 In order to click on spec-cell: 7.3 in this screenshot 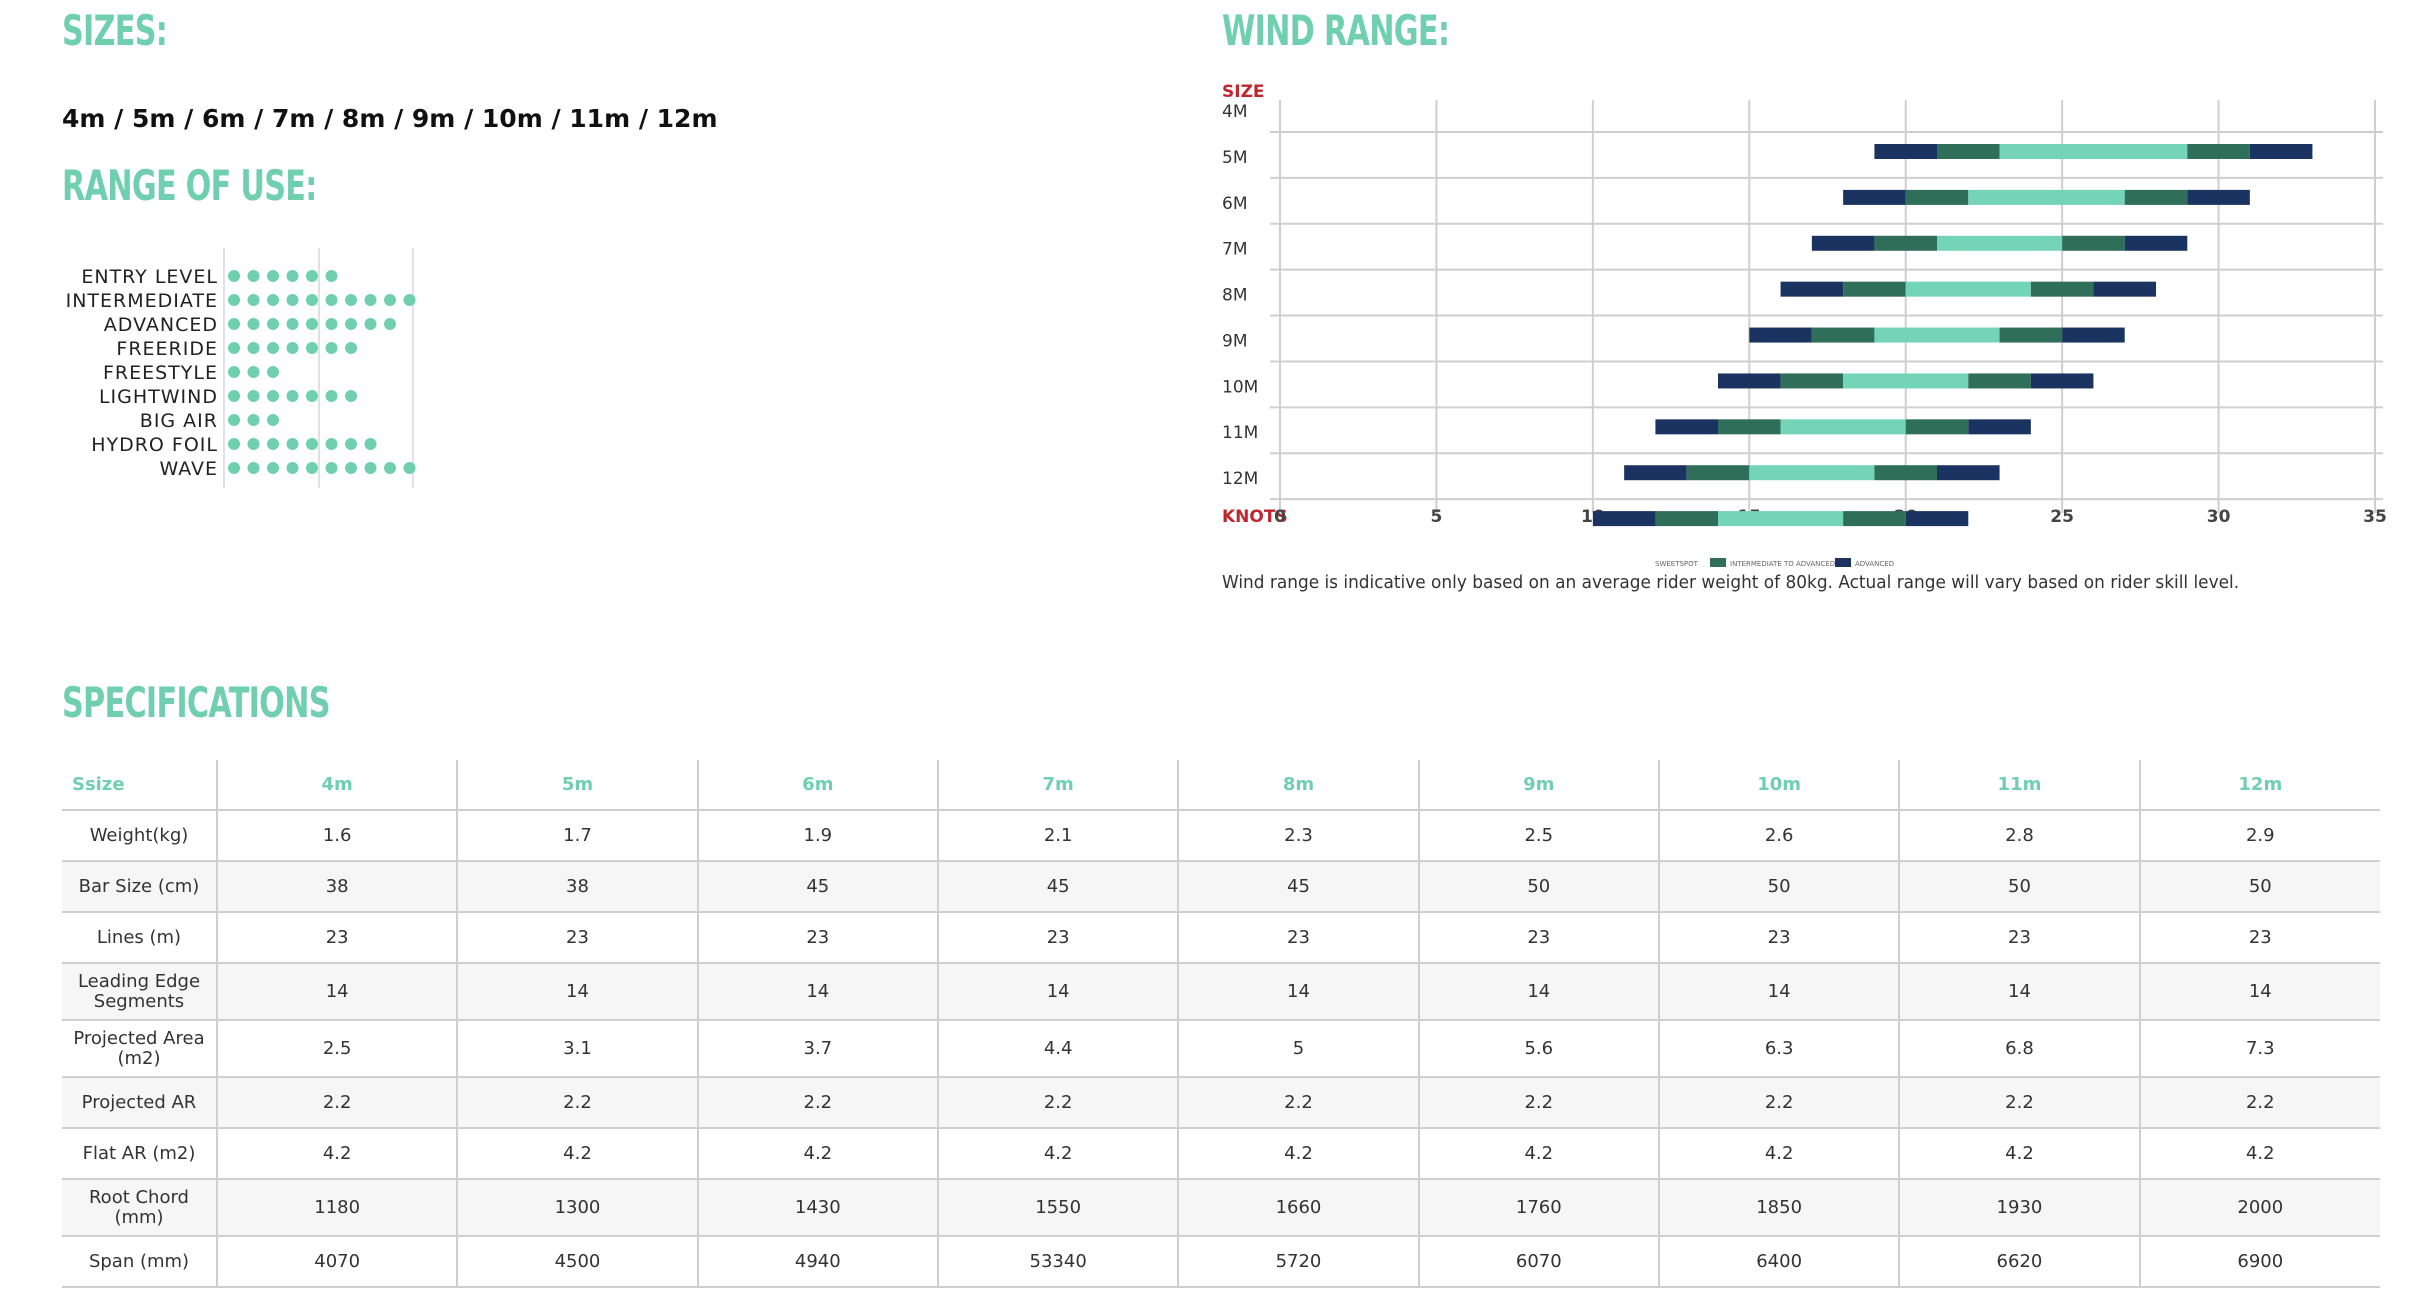, I will do `click(2259, 1049)`.